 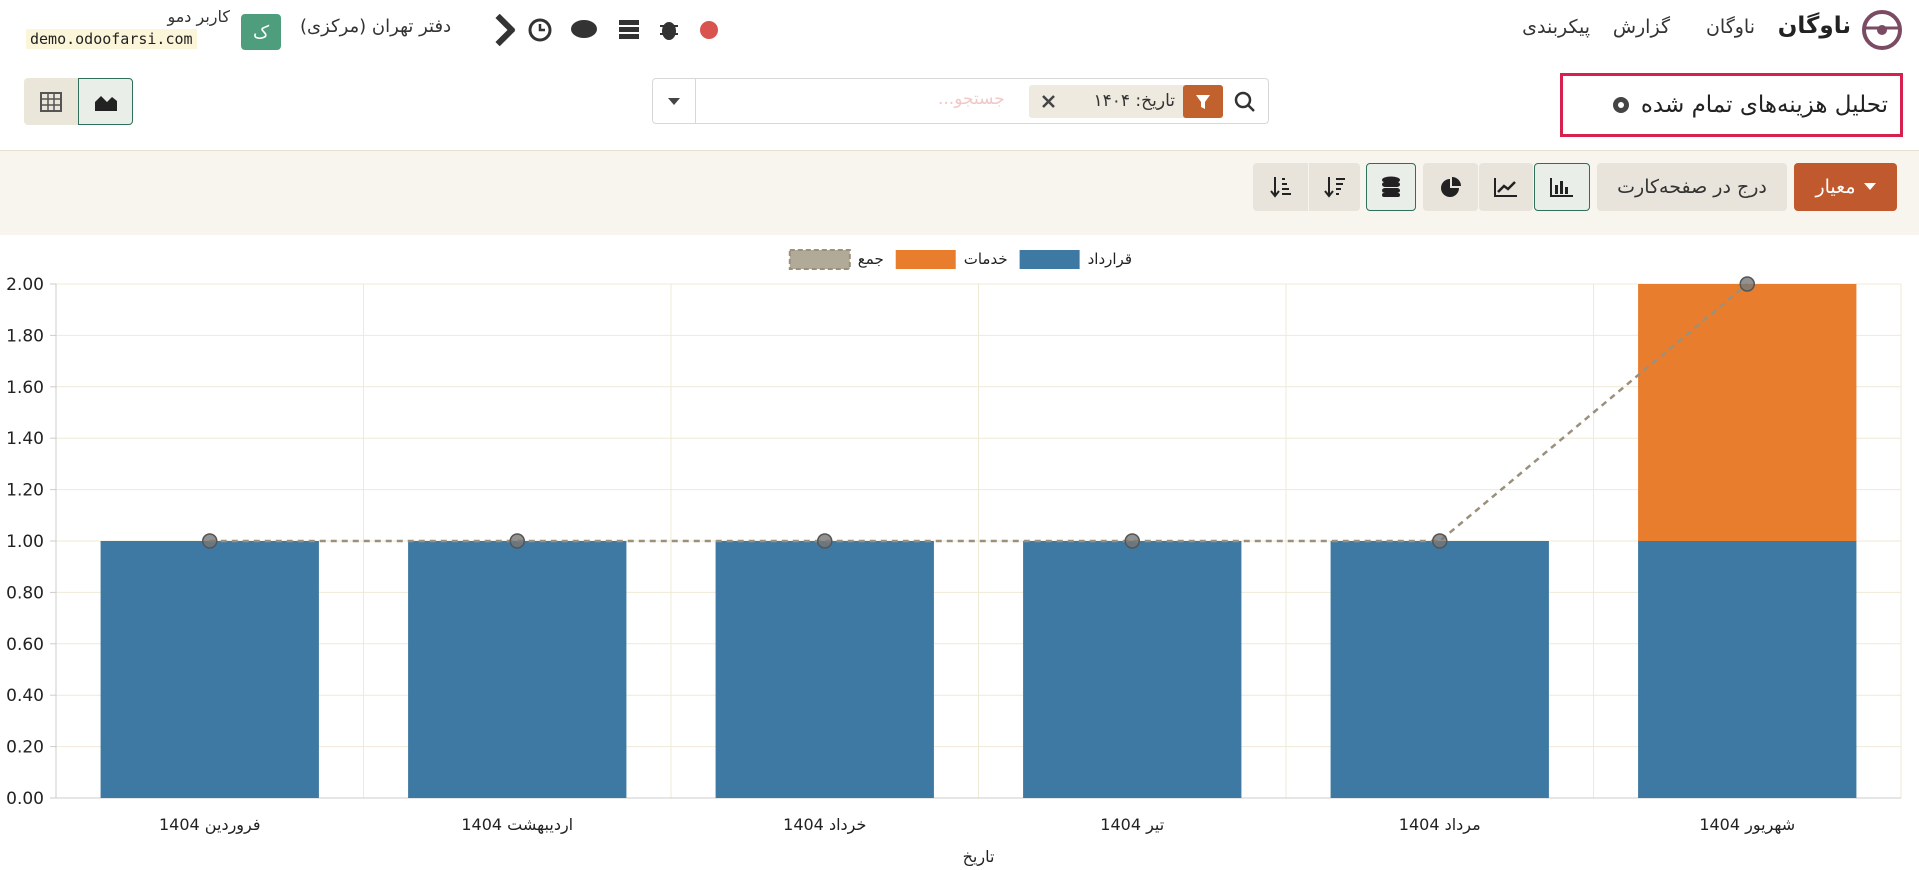 What do you see at coordinates (1132, 825) in the screenshot?
I see `x-tick-label: تیر 1404` at bounding box center [1132, 825].